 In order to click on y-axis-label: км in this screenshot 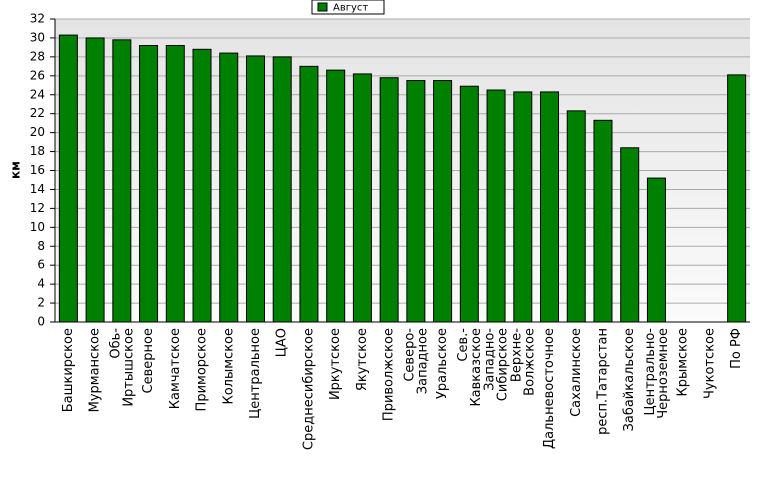, I will do `click(16, 170)`.